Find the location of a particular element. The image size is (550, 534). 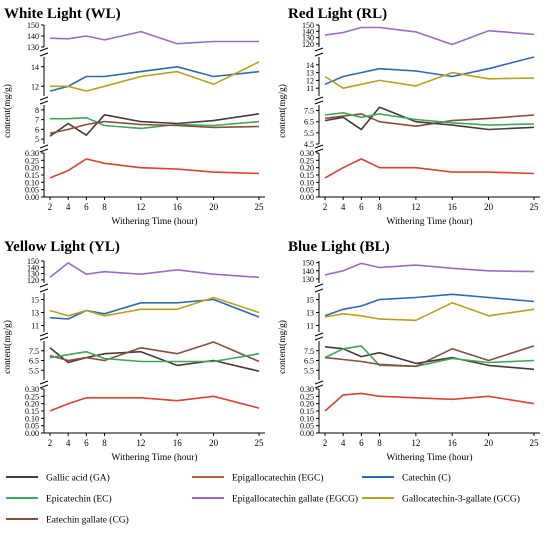

legend-label-GA: Gallic acid (GA) is located at coordinates (78, 478).